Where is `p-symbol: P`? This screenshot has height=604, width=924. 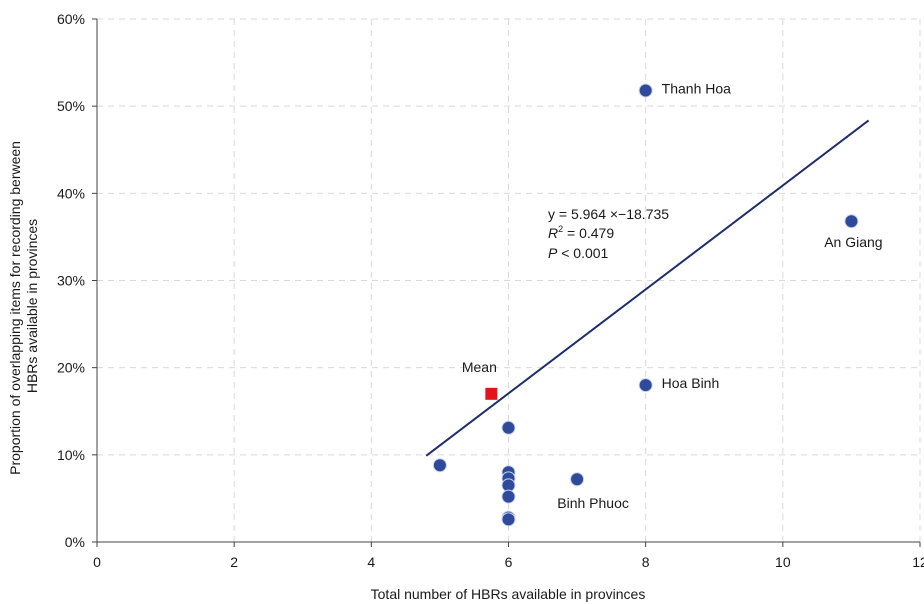
p-symbol: P is located at coordinates (553, 253).